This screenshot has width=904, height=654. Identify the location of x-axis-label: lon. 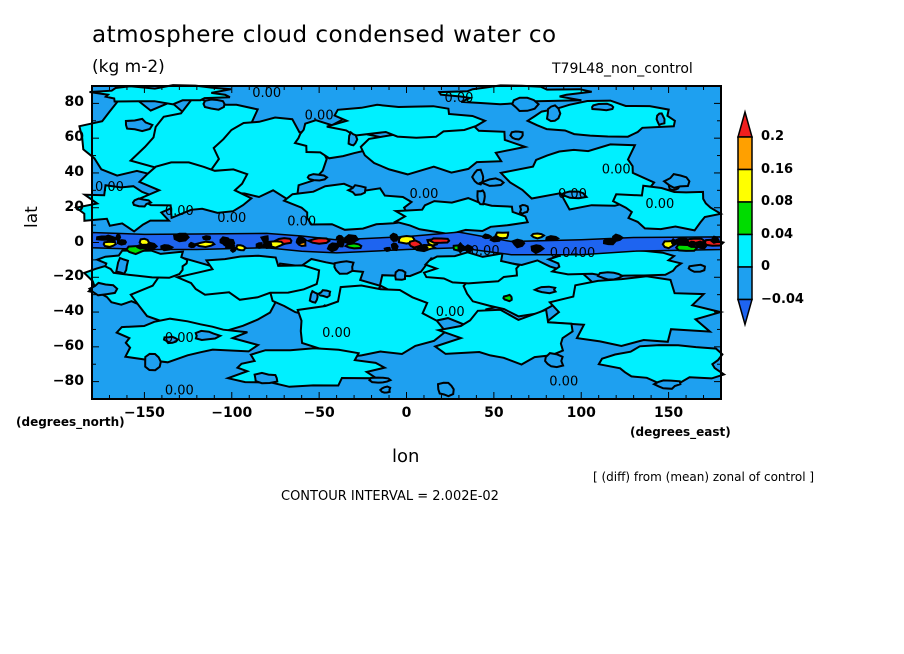
(406, 456).